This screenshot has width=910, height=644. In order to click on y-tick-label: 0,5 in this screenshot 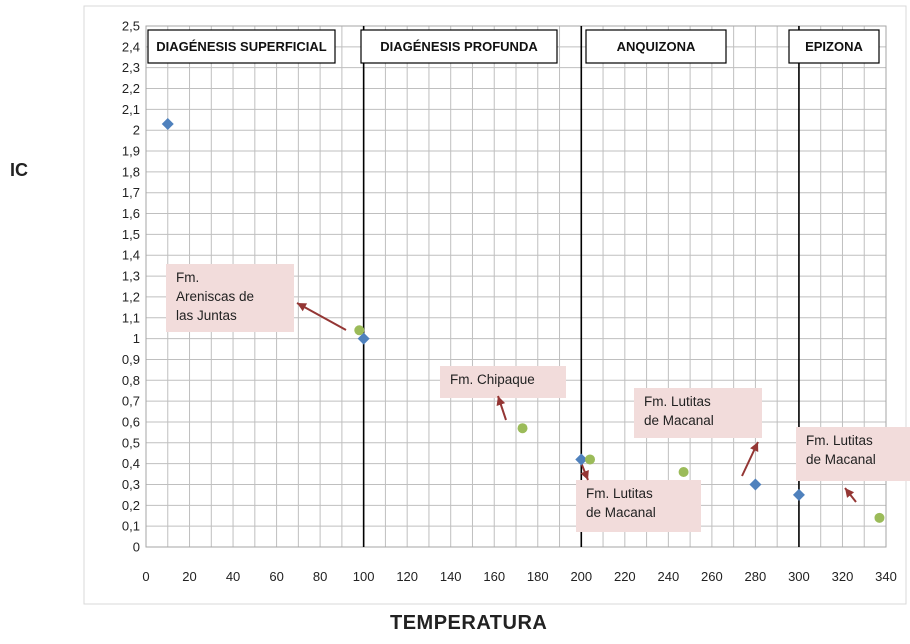, I will do `click(131, 442)`.